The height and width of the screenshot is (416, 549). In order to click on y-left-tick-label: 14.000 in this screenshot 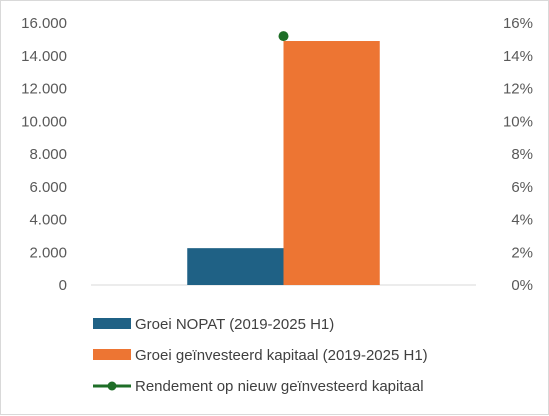, I will do `click(44, 56)`.